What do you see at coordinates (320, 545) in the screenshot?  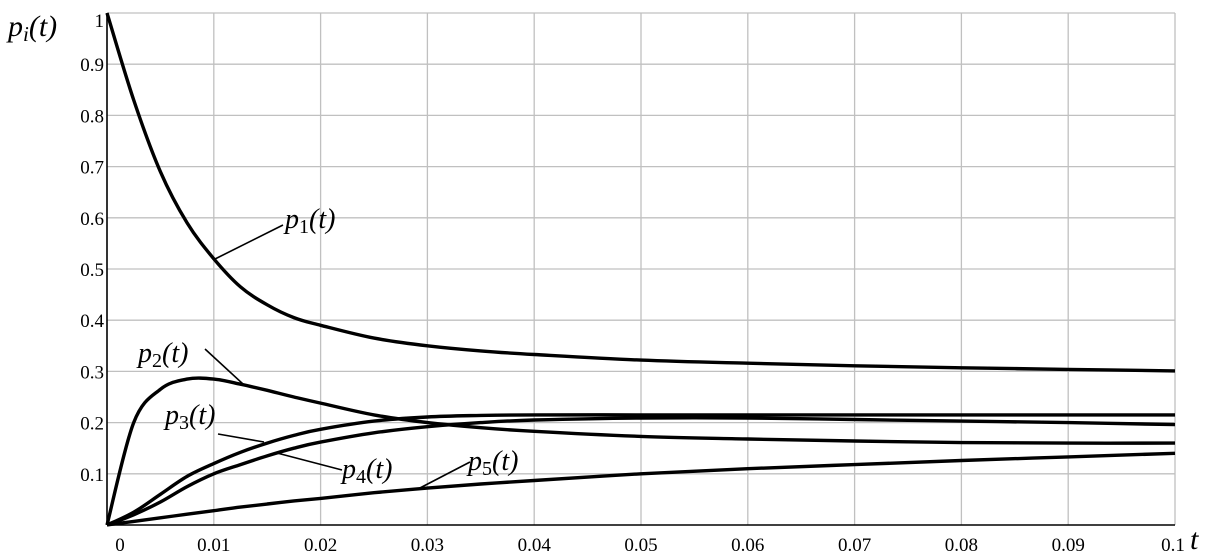 I see `x-tick-label: 0.02` at bounding box center [320, 545].